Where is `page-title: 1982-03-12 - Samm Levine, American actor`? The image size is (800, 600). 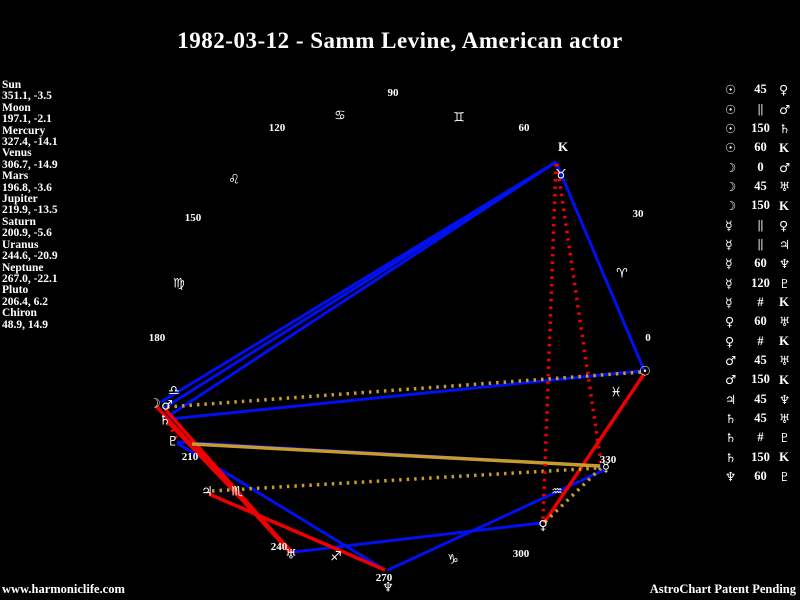
page-title: 1982-03-12 - Samm Levine, American actor is located at coordinates (400, 40).